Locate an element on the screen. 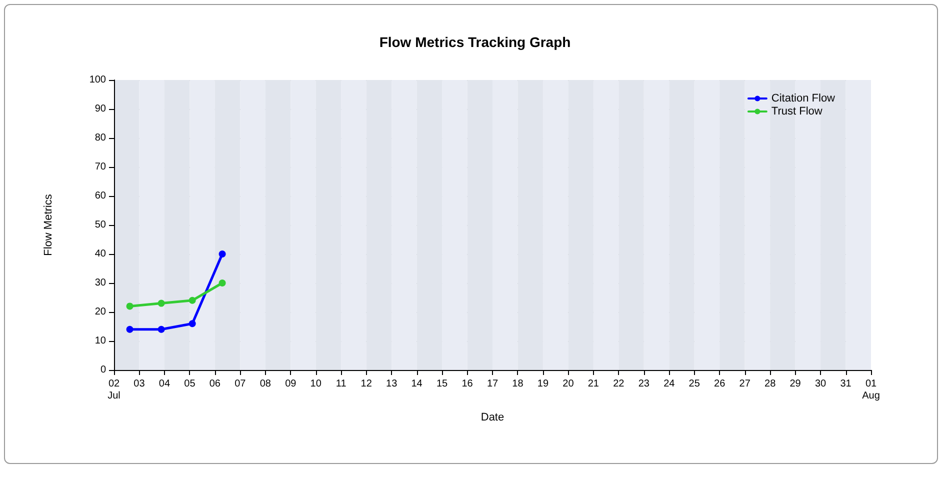 The height and width of the screenshot is (480, 950). x-tick-label: 21 is located at coordinates (594, 384).